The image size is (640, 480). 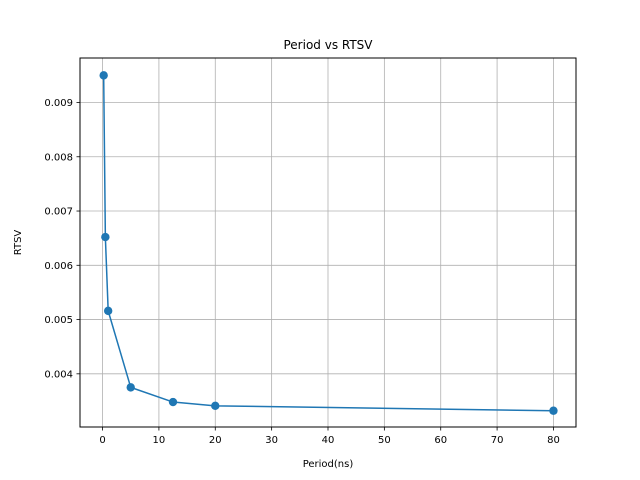 What do you see at coordinates (384, 440) in the screenshot?
I see `x-tick-label: 50` at bounding box center [384, 440].